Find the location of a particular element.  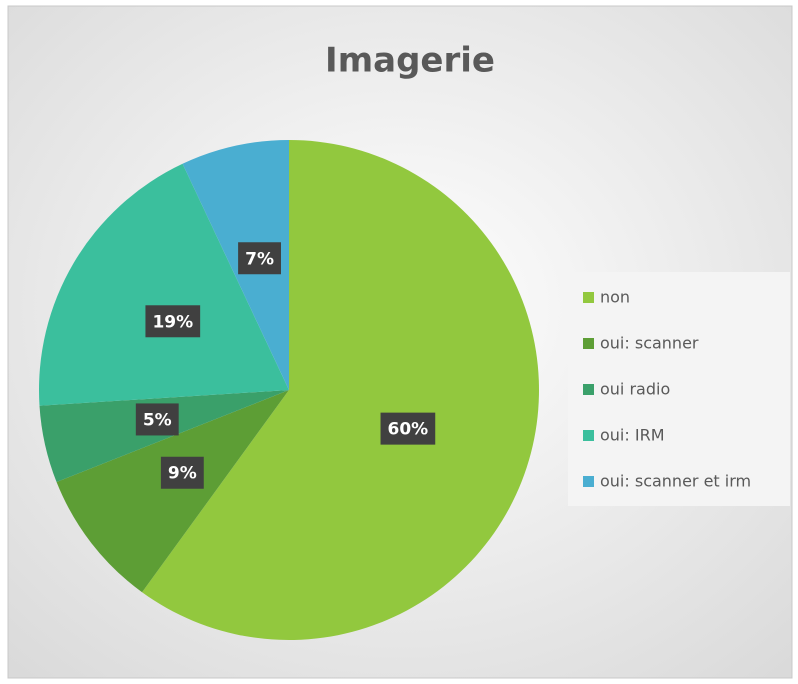

legend-label: oui radio is located at coordinates (635, 389).